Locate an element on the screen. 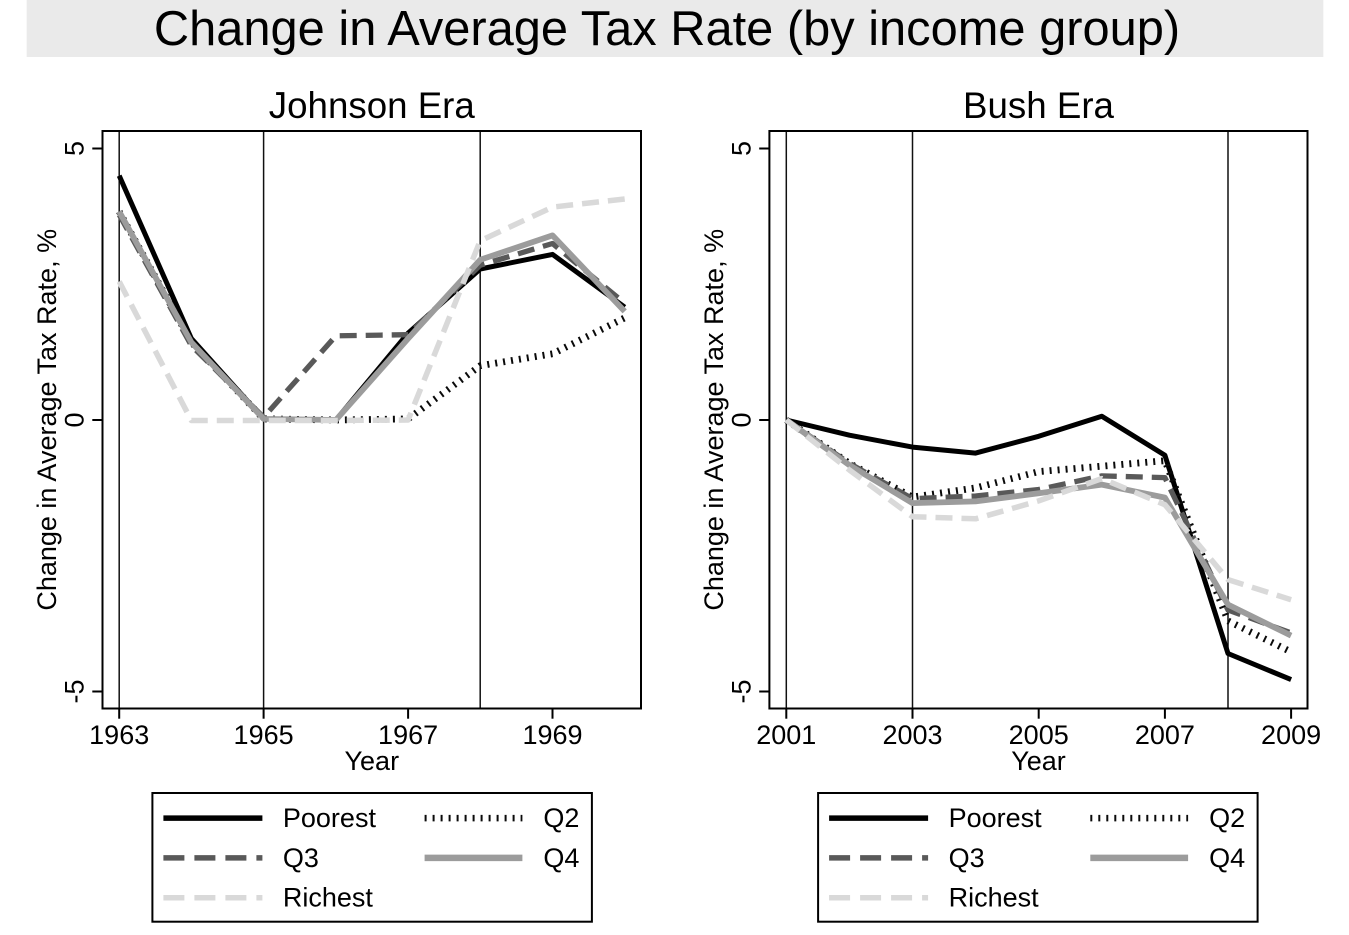  svg-text: 2007 is located at coordinates (1165, 735).